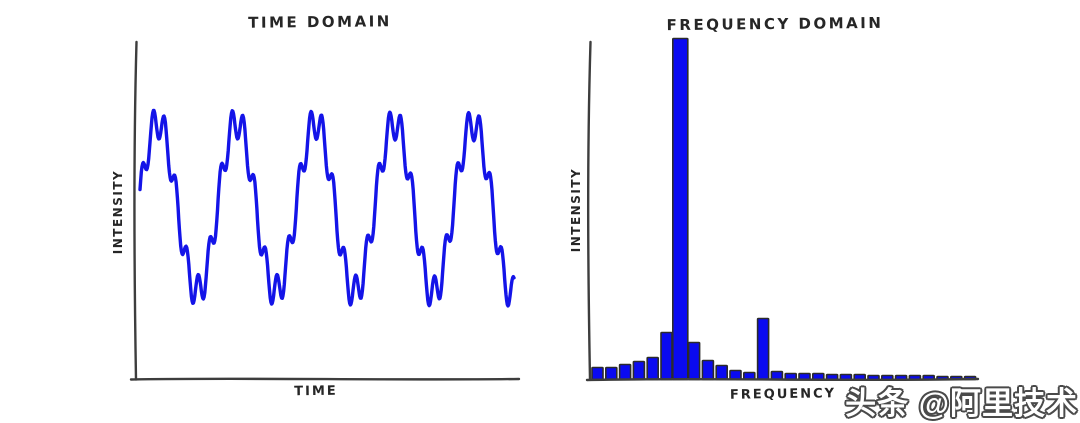  Describe the element at coordinates (135, 210) in the screenshot. I see `time-chart-y-axis` at that location.